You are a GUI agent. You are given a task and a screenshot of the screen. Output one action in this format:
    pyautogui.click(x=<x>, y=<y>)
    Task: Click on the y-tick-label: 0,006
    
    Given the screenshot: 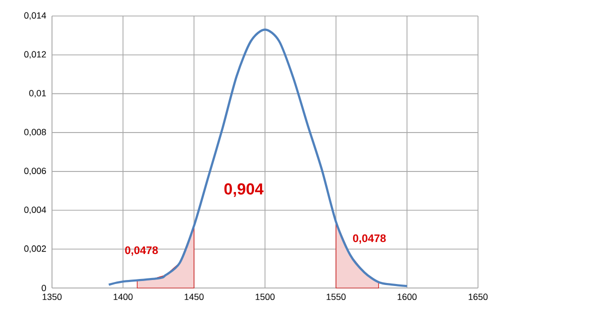 What is the action you would take?
    pyautogui.click(x=35, y=172)
    